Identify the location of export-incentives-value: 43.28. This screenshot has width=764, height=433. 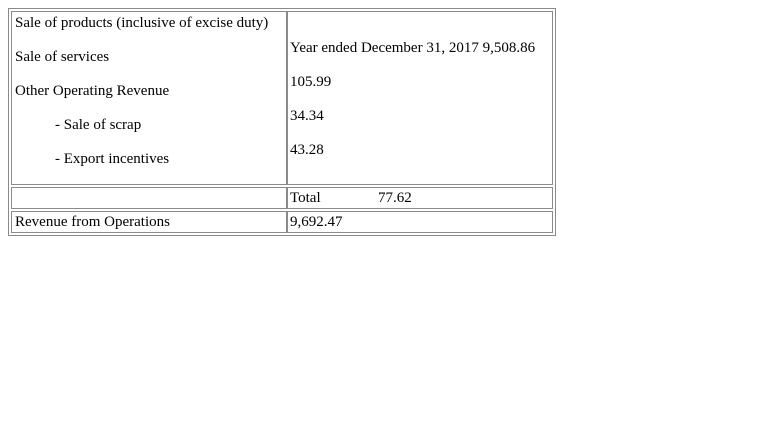
(307, 150).